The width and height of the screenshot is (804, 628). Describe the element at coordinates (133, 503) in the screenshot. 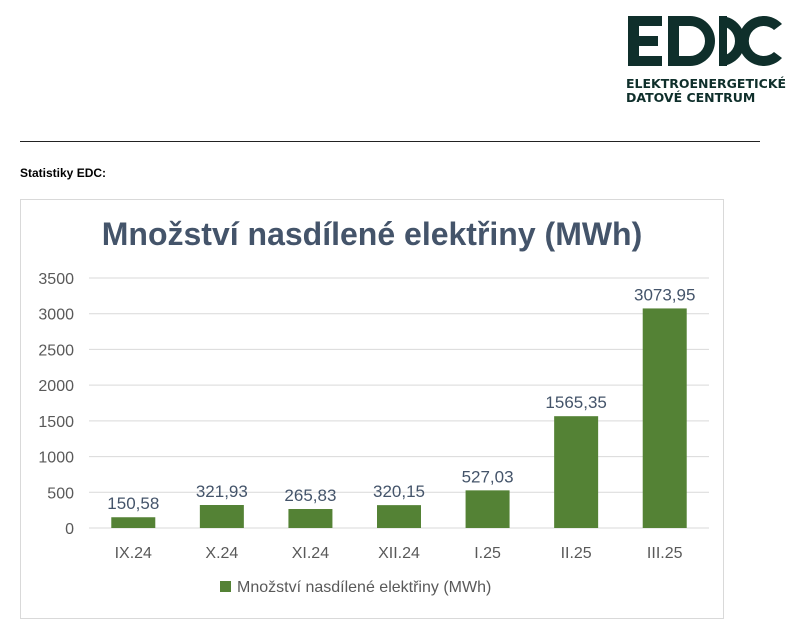

I see `data-label: 150,58` at that location.